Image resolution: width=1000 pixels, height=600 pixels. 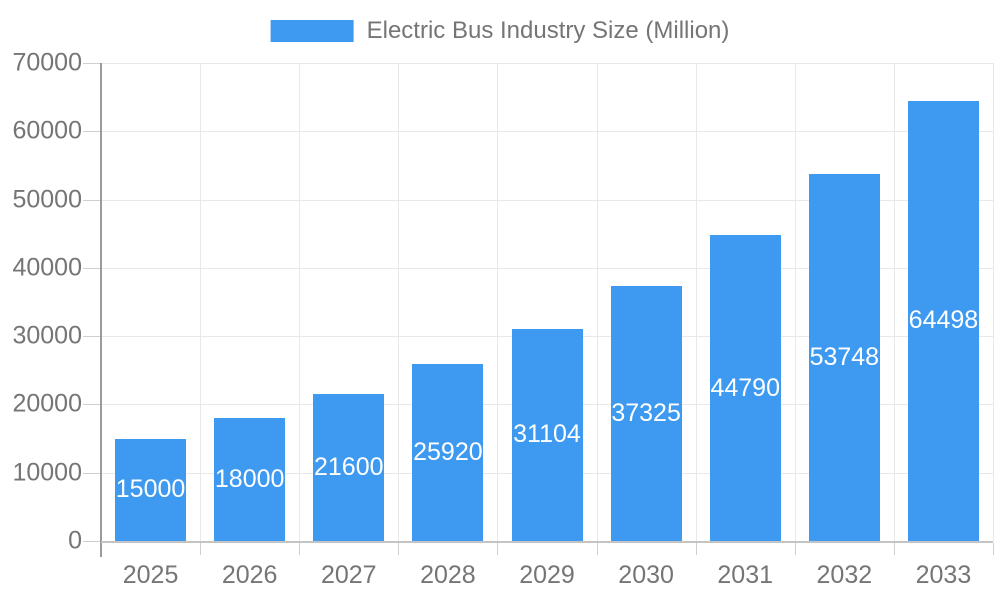 I want to click on bar-value-label: 21600, so click(x=349, y=466).